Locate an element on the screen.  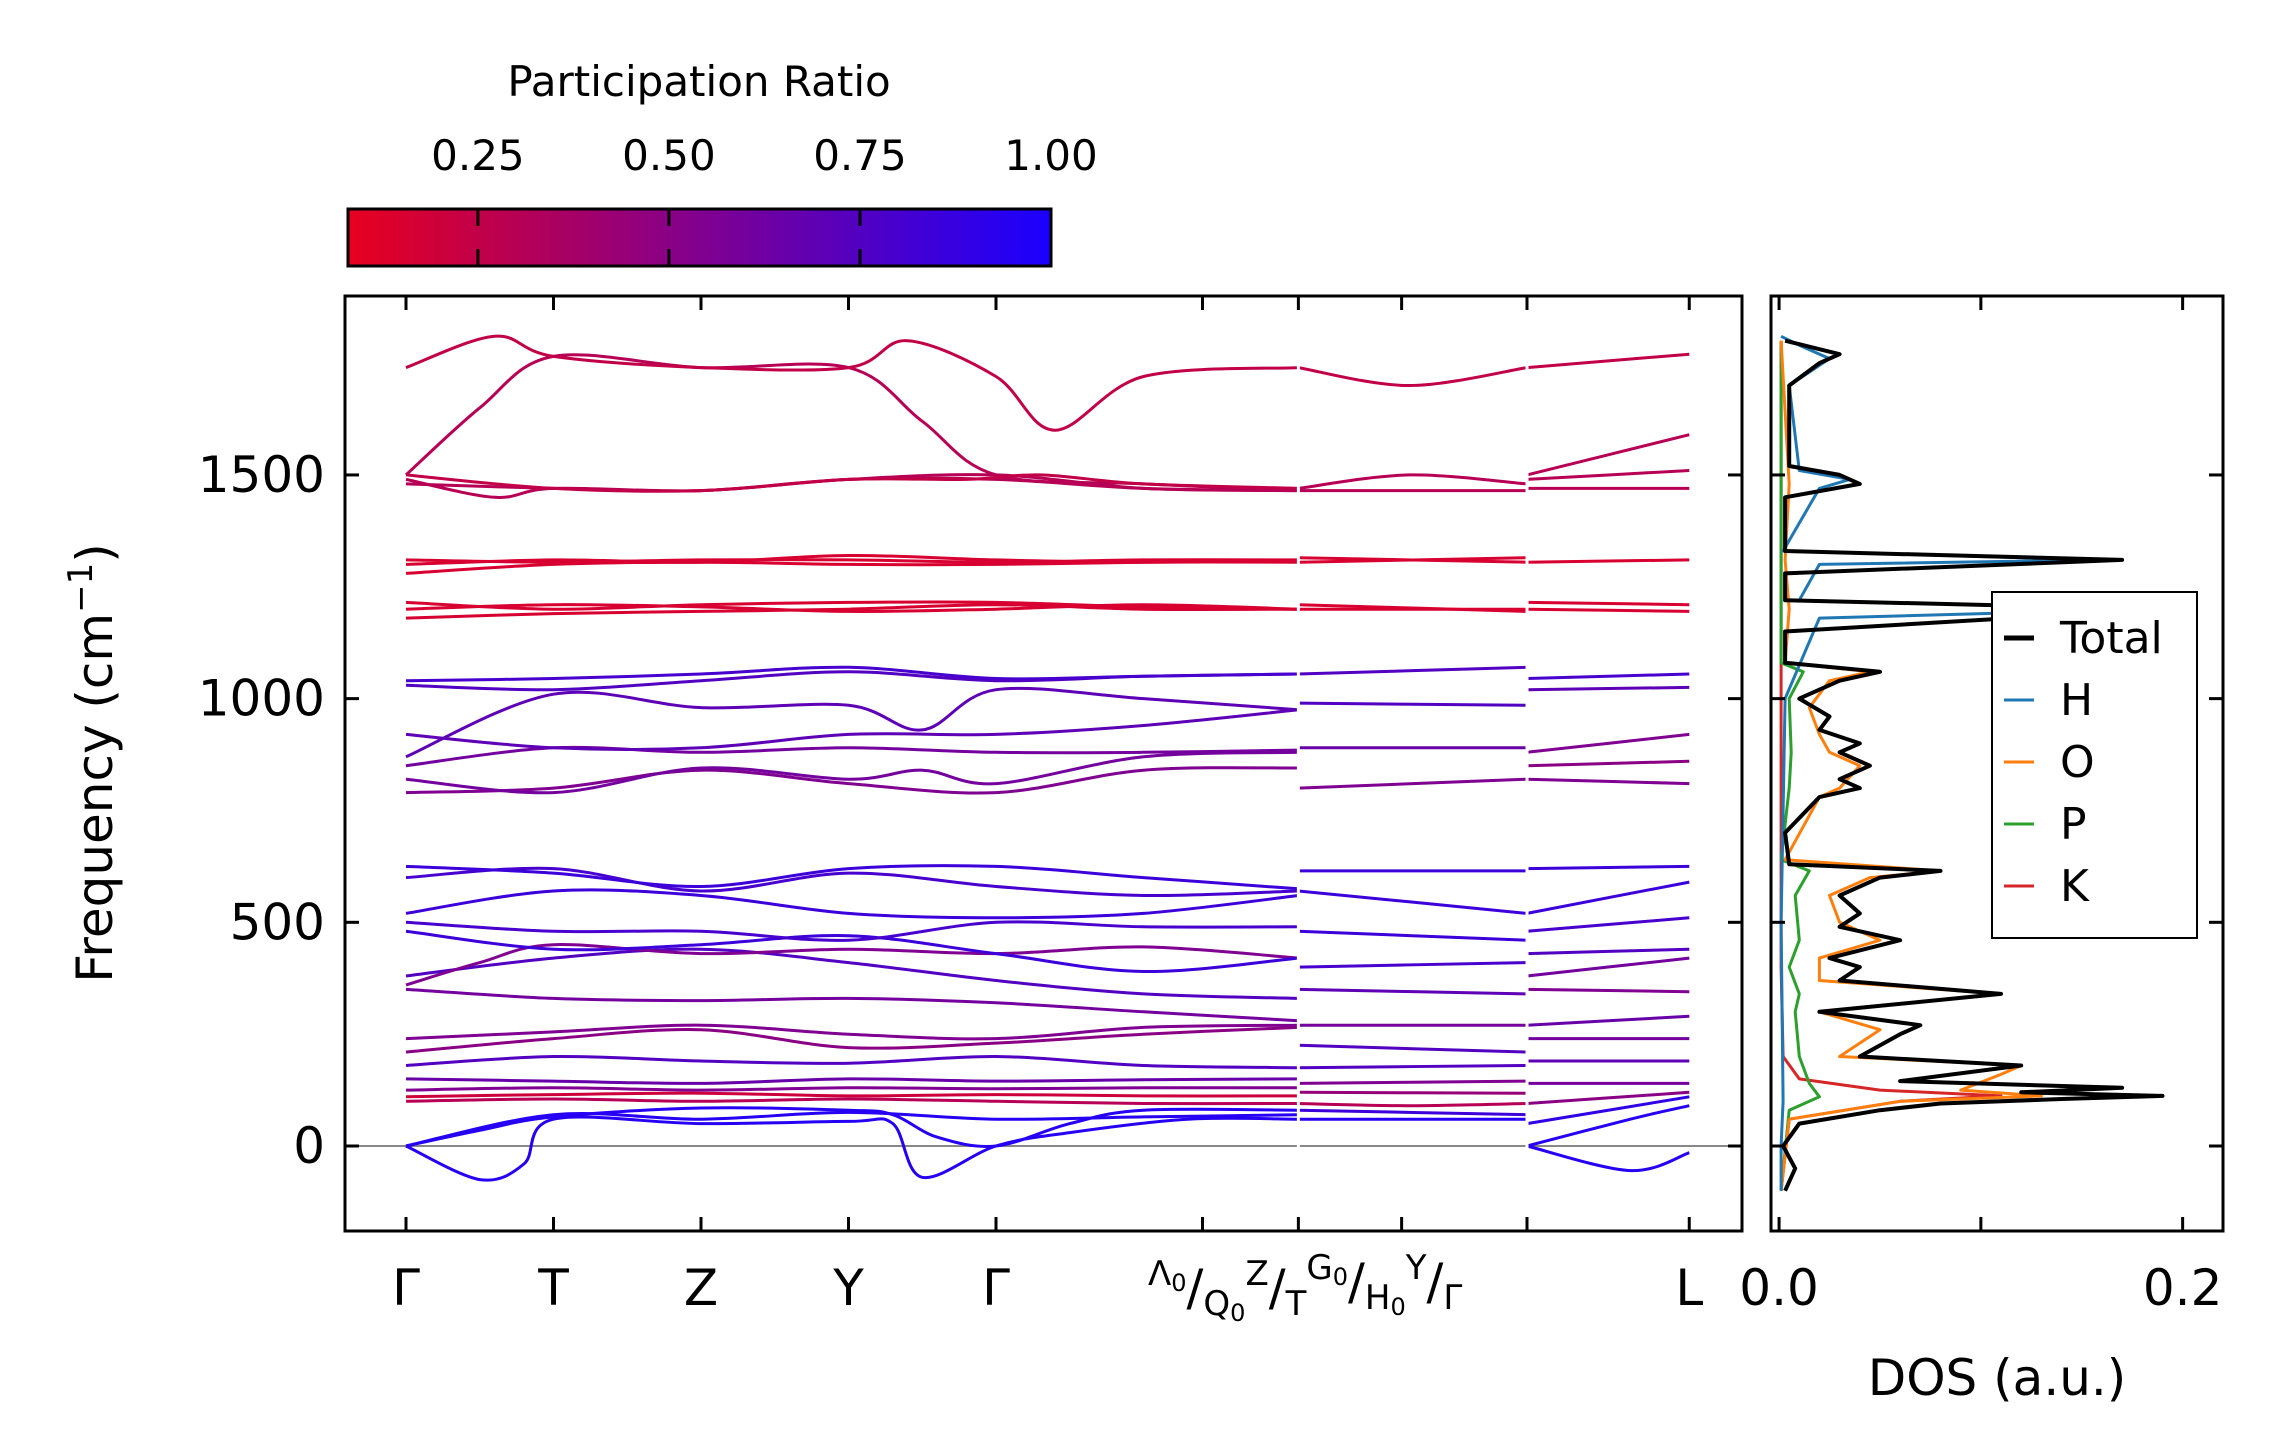
kpoint-label: T is located at coordinates (553, 1288).